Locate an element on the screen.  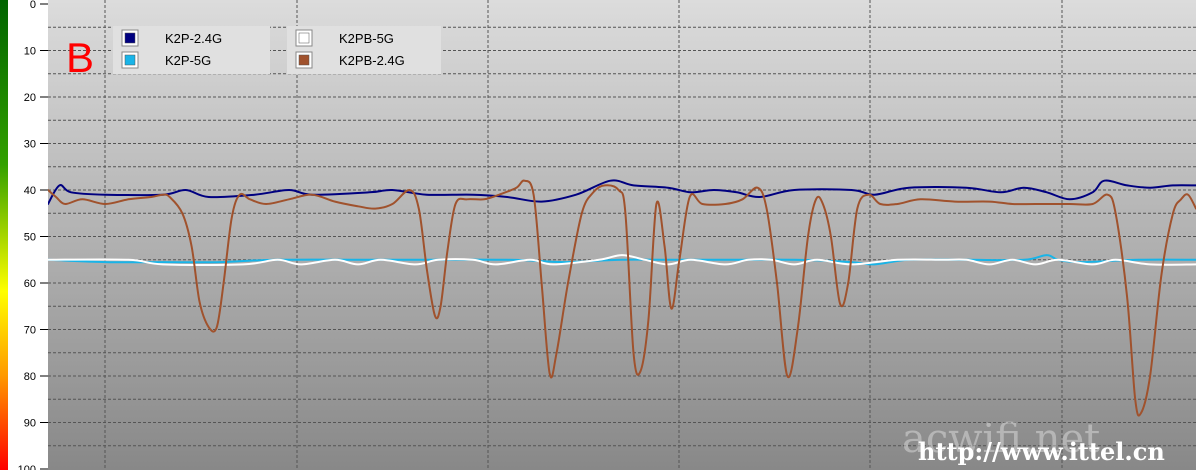
legend-box-left is located at coordinates (191, 50).